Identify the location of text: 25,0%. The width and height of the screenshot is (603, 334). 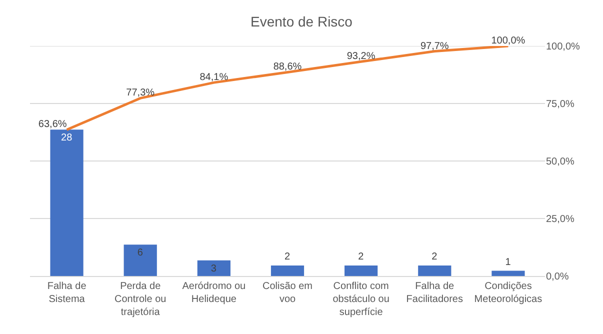
(560, 219).